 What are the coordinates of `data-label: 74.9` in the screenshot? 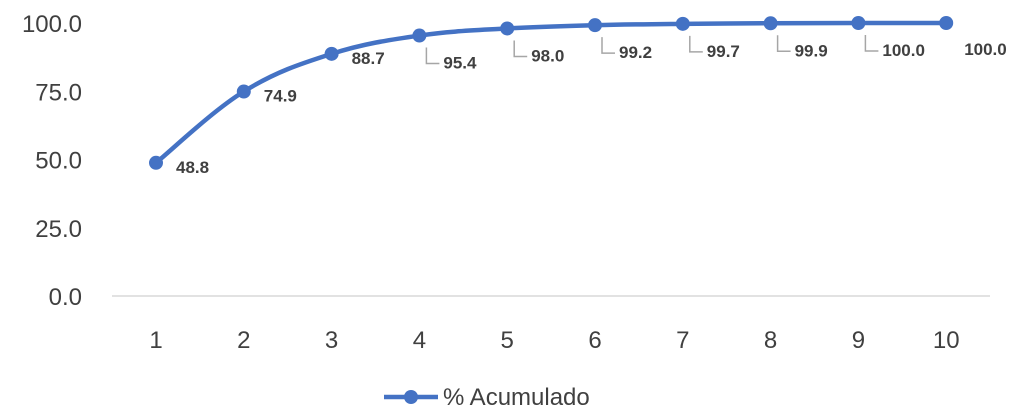 It's located at (280, 96).